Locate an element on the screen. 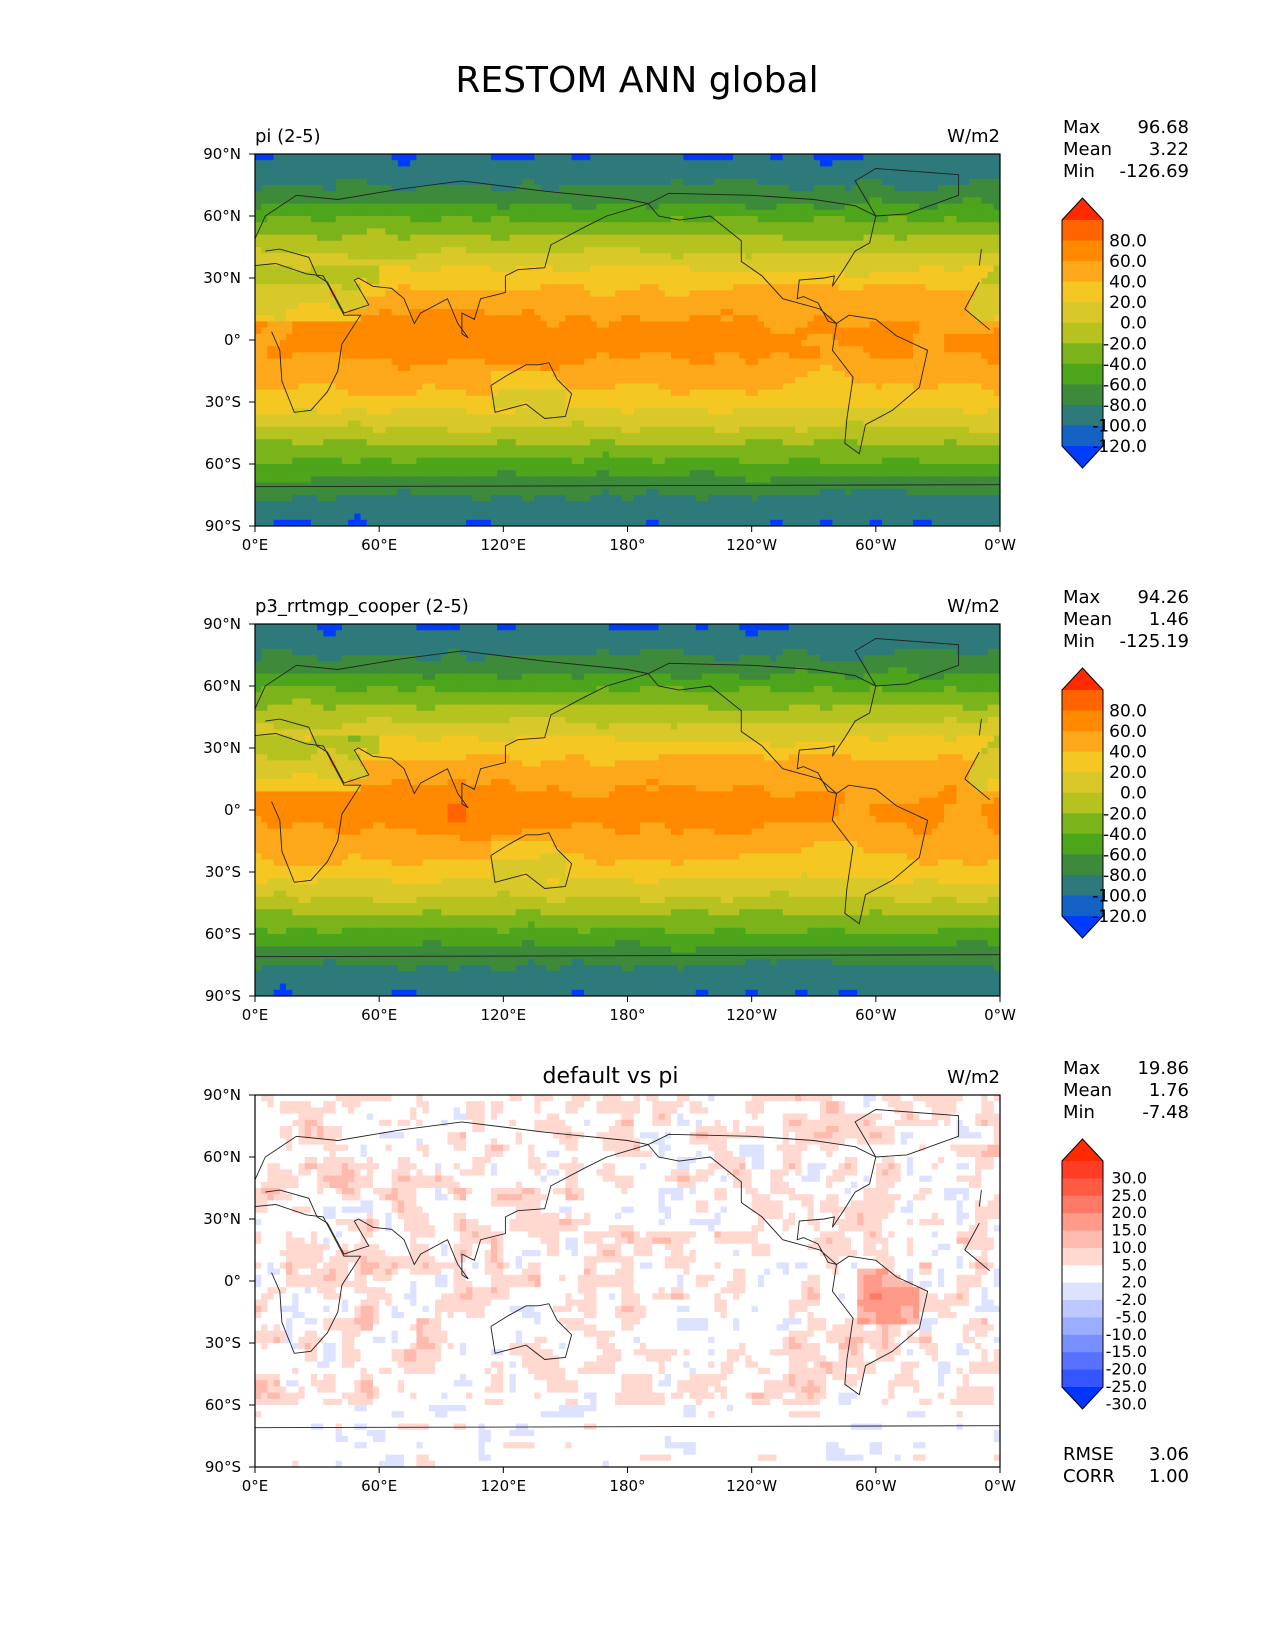 The height and width of the screenshot is (1650, 1275). colorbar-tick-label: -15.0 is located at coordinates (1126, 1351).